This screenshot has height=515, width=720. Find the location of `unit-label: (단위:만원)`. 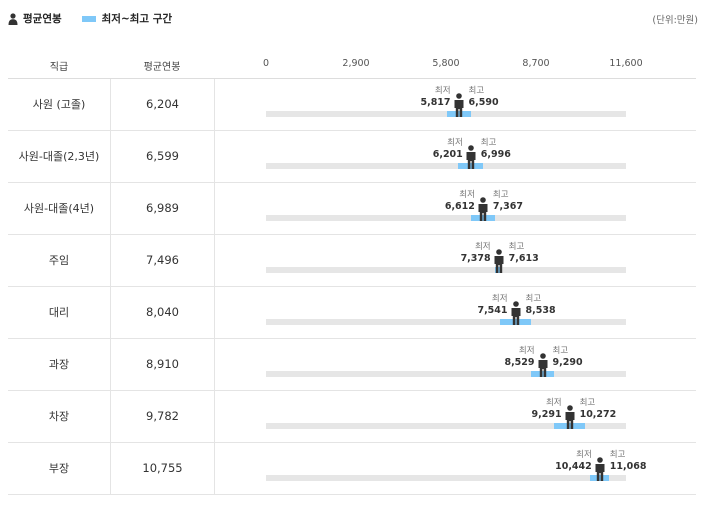

unit-label: (단위:만원) is located at coordinates (675, 20).